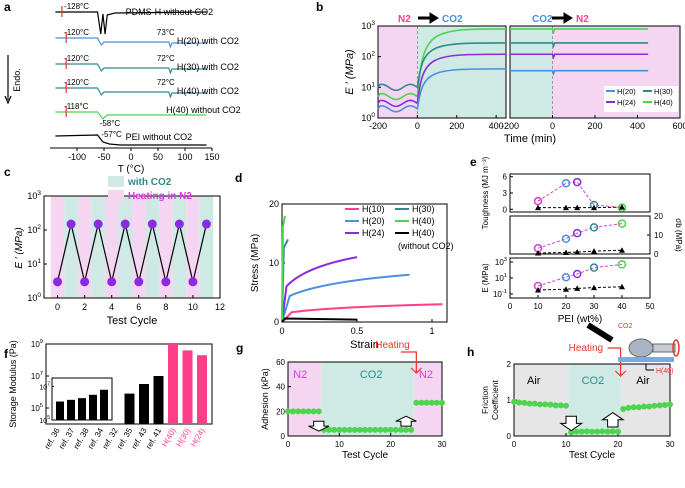 Image resolution: width=685 pixels, height=488 pixels. Describe the element at coordinates (646, 359) in the screenshot. I see `substrate-film` at that location.